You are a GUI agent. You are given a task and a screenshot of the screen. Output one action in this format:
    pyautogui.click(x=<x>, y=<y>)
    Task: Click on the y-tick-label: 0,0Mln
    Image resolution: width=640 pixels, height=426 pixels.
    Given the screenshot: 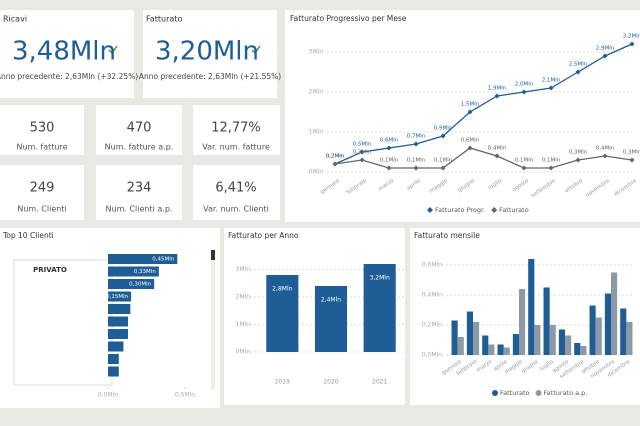 What is the action you would take?
    pyautogui.click(x=432, y=355)
    